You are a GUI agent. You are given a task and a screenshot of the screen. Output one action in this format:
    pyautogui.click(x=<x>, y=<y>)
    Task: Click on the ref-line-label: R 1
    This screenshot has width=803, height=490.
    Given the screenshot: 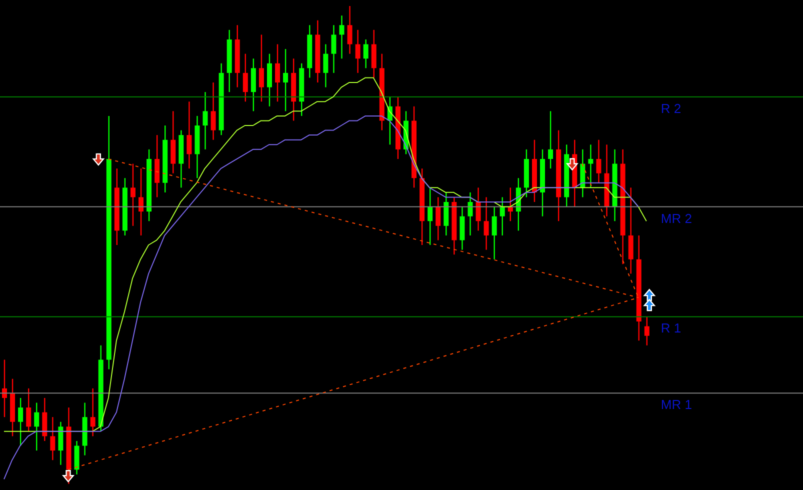 What is the action you would take?
    pyautogui.click(x=671, y=328)
    